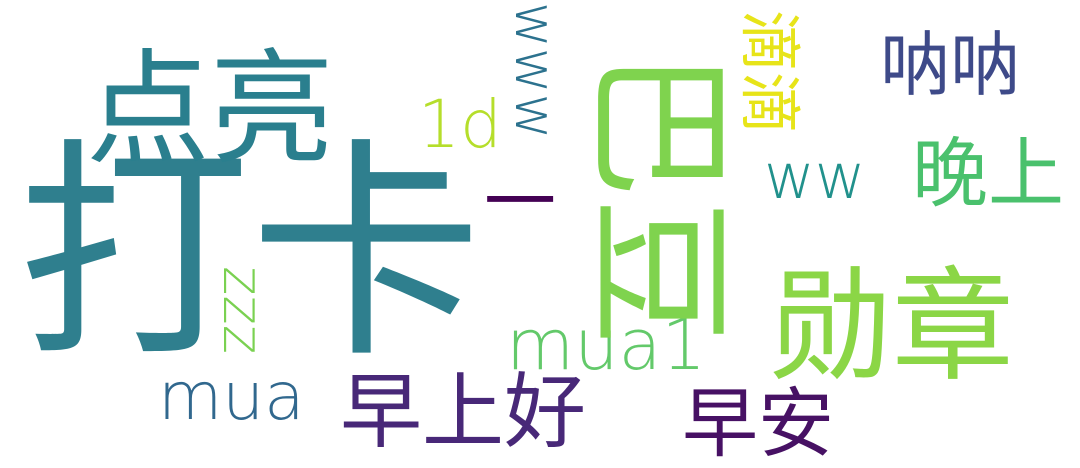 Image resolution: width=1080 pixels, height=468 pixels. I want to click on word-yi: 一, so click(520, 202).